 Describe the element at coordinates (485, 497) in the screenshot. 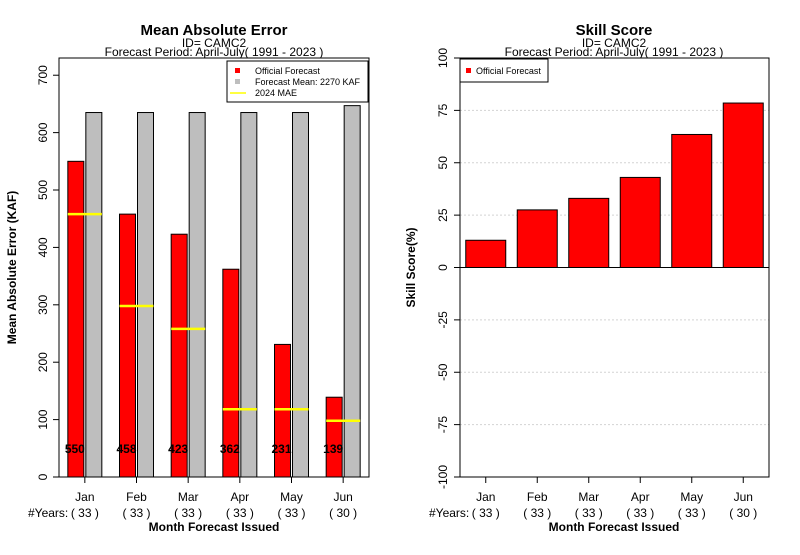

I see `chart2-x-tick-label: Jan` at that location.